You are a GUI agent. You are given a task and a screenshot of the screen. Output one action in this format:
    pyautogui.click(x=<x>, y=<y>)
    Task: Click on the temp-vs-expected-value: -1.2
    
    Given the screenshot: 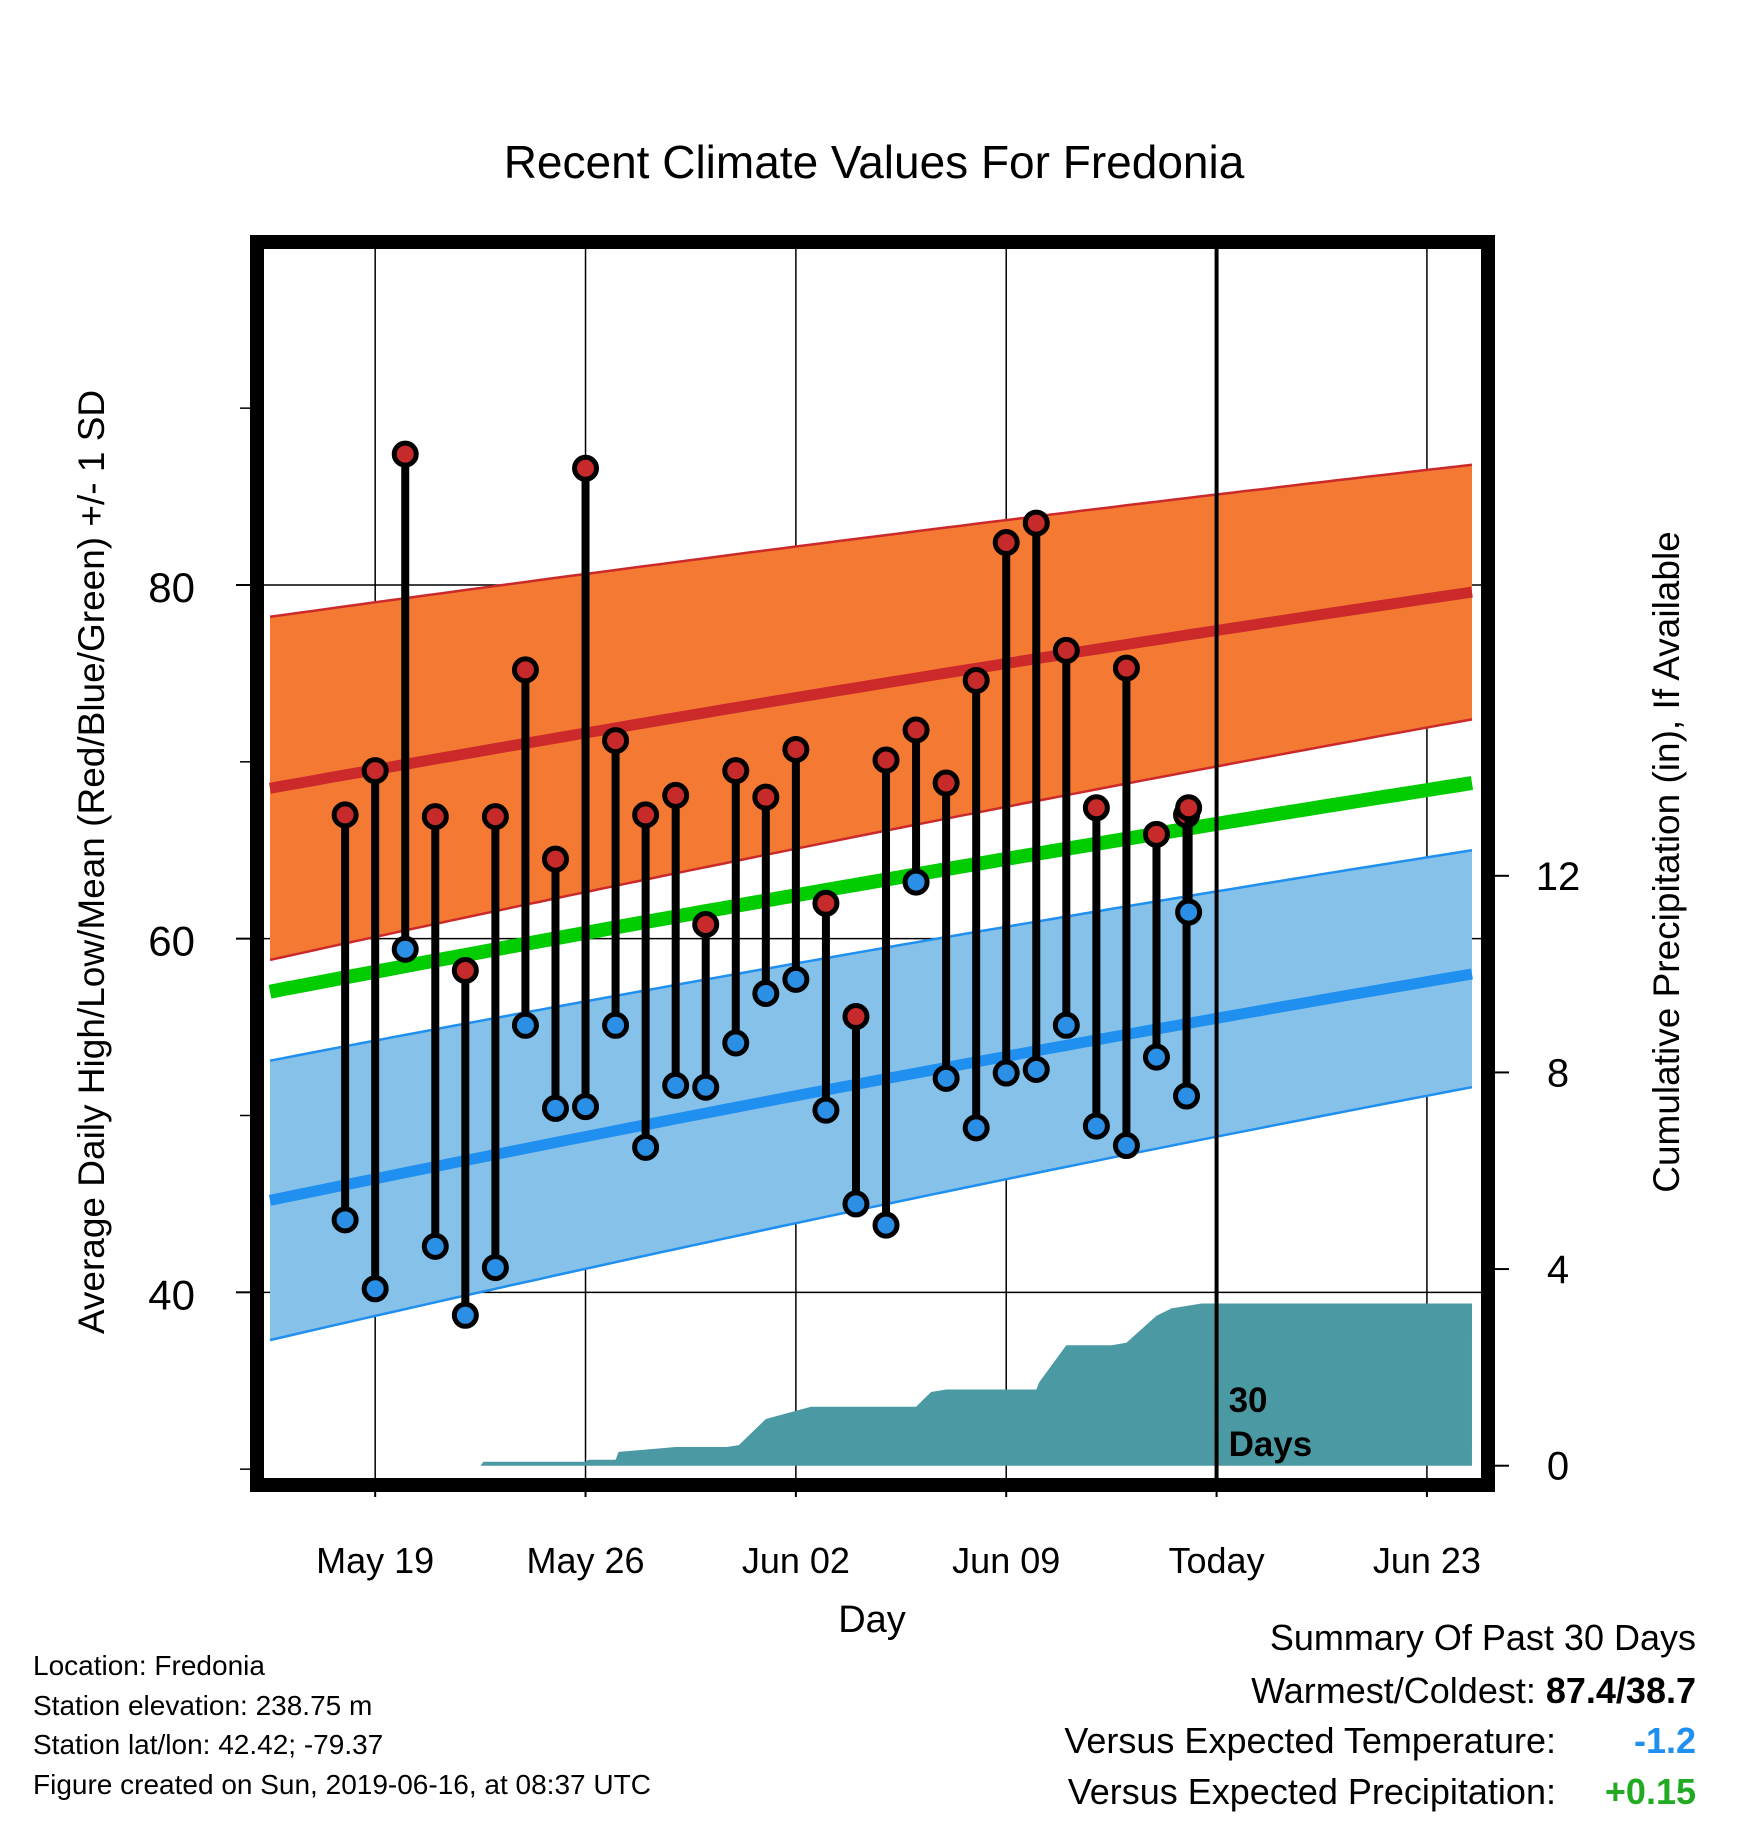 What is the action you would take?
    pyautogui.click(x=1664, y=1740)
    